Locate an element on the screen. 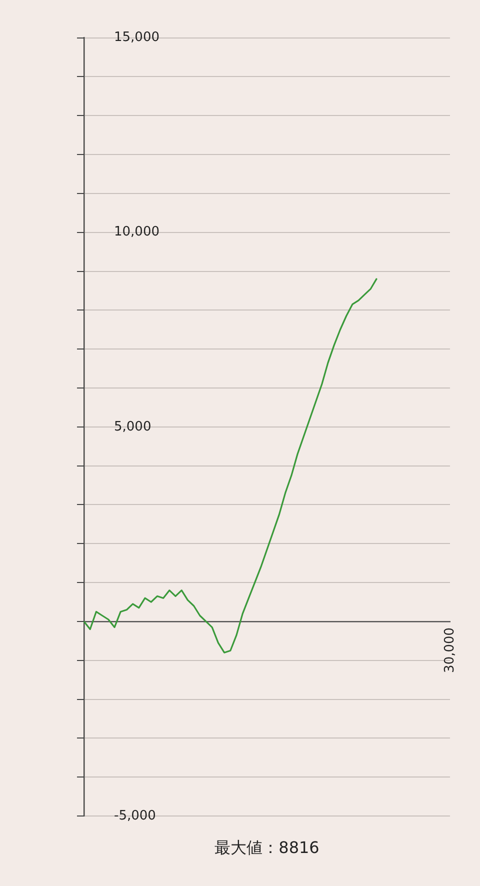  y-tick-label: 15,000 is located at coordinates (137, 38).